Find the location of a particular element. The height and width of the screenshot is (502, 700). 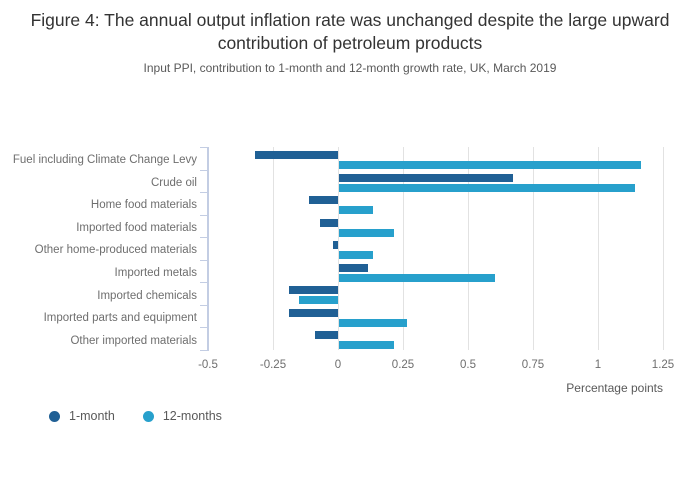

category-label: Fuel including Climate Change Levy is located at coordinates (104, 160).